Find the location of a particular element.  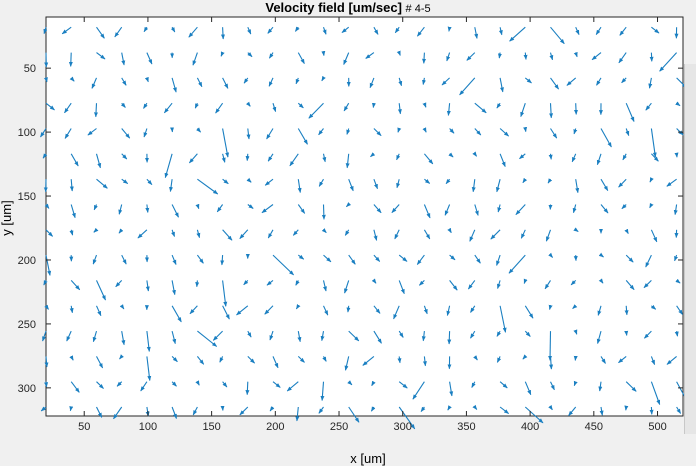

x-tick-label: 400 is located at coordinates (530, 427).